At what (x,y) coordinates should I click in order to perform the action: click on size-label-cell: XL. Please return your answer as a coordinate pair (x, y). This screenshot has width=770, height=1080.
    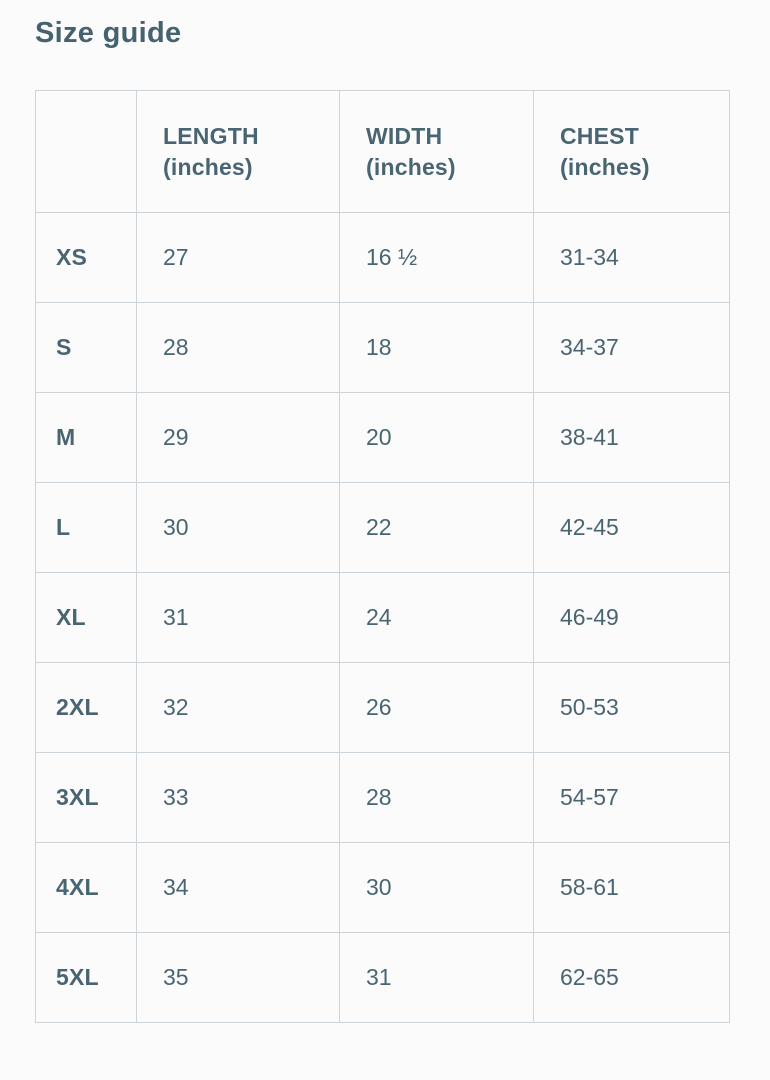
    Looking at the image, I should click on (86, 617).